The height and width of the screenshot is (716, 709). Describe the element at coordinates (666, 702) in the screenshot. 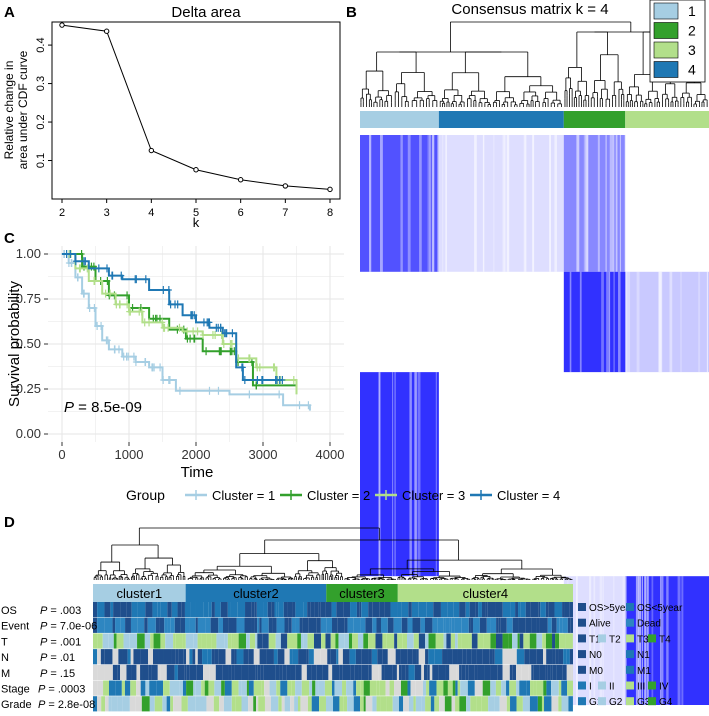

I see `clinical-legend-label: G4` at that location.